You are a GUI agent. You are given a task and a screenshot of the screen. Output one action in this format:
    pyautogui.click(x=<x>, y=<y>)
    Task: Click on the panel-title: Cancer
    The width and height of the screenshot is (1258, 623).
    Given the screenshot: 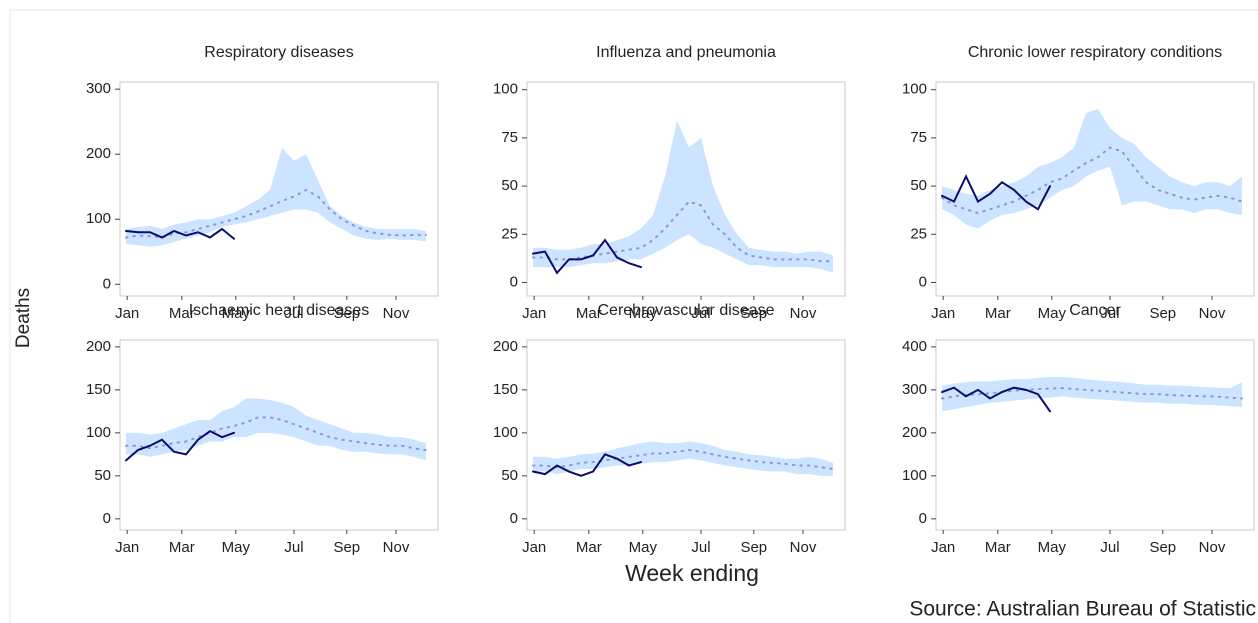 What is the action you would take?
    pyautogui.click(x=1095, y=310)
    